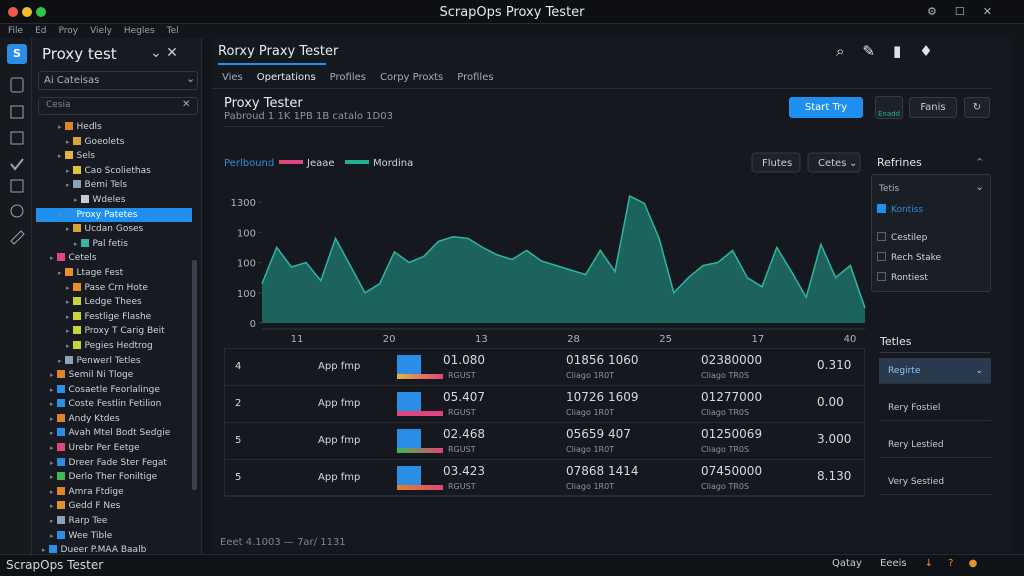 The height and width of the screenshot is (576, 1024). What do you see at coordinates (16, 31) in the screenshot?
I see `menu-item: File` at bounding box center [16, 31].